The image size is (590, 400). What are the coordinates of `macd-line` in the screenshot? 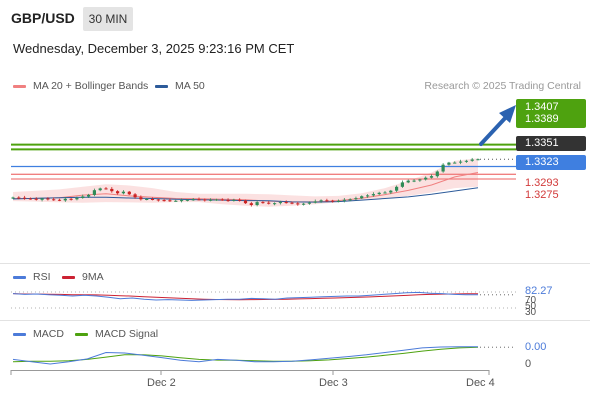 It's located at (245, 355).